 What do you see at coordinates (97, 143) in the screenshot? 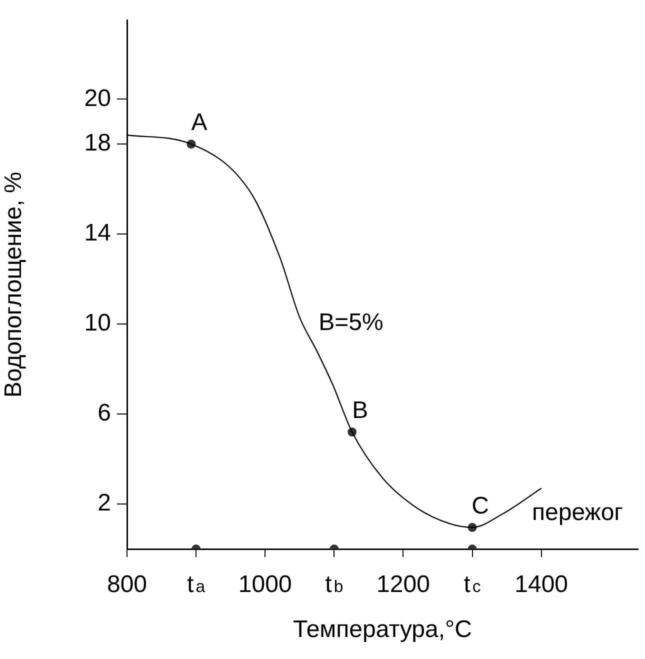
I see `y-tick-label: 18` at bounding box center [97, 143].